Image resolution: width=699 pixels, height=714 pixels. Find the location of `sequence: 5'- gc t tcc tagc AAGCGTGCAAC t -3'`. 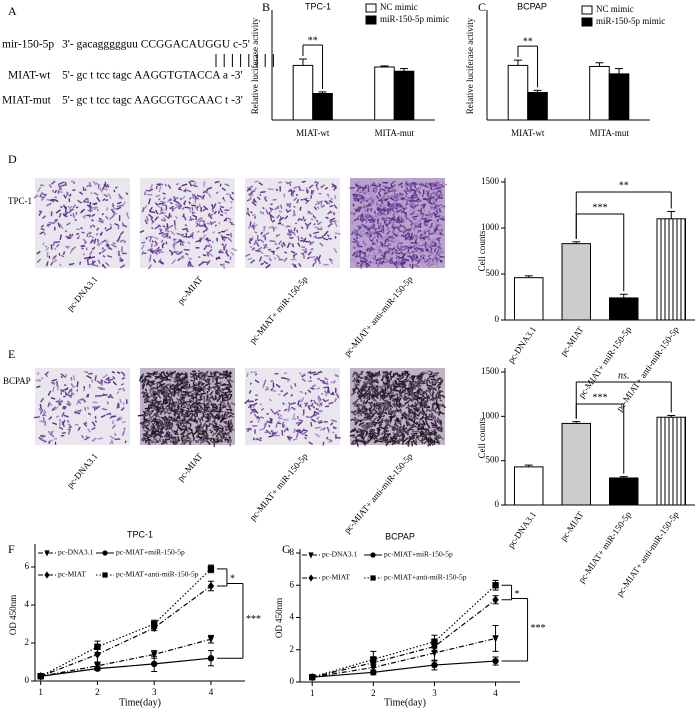

sequence: 5'- gc t tcc tagc AAGCGTGCAAC t -3' is located at coordinates (152, 101).